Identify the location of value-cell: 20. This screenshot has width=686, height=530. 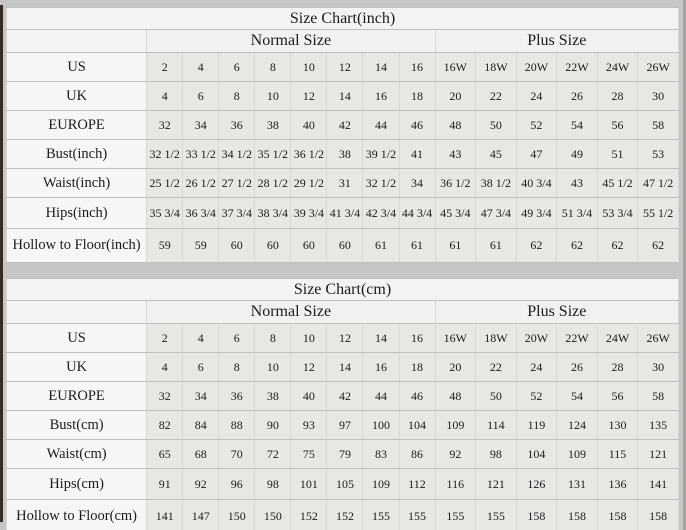
(455, 367).